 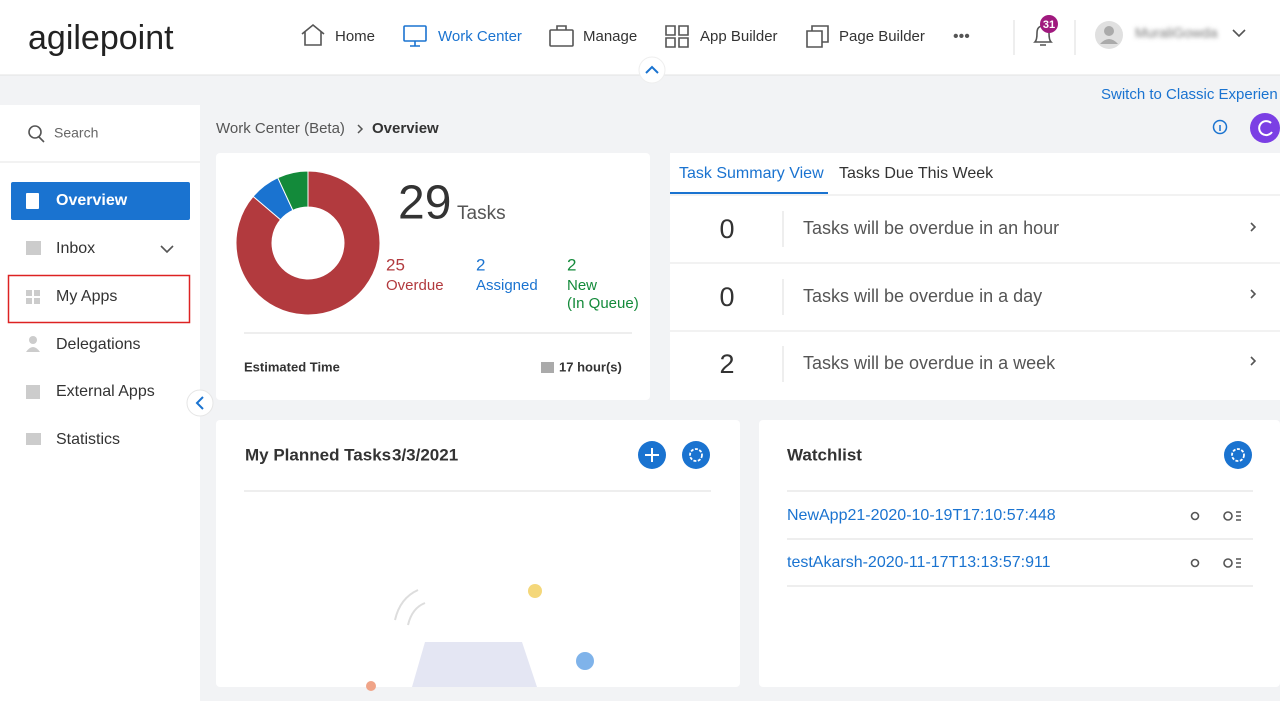 What do you see at coordinates (916, 173) in the screenshot?
I see `tab: Tasks Due This Week` at bounding box center [916, 173].